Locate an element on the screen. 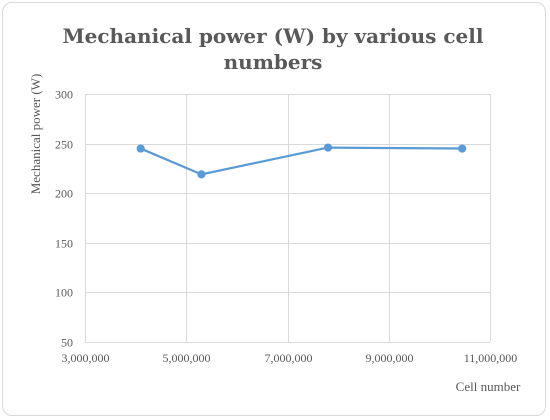 The height and width of the screenshot is (420, 550). chart-title-line-2: numbers is located at coordinates (273, 62).